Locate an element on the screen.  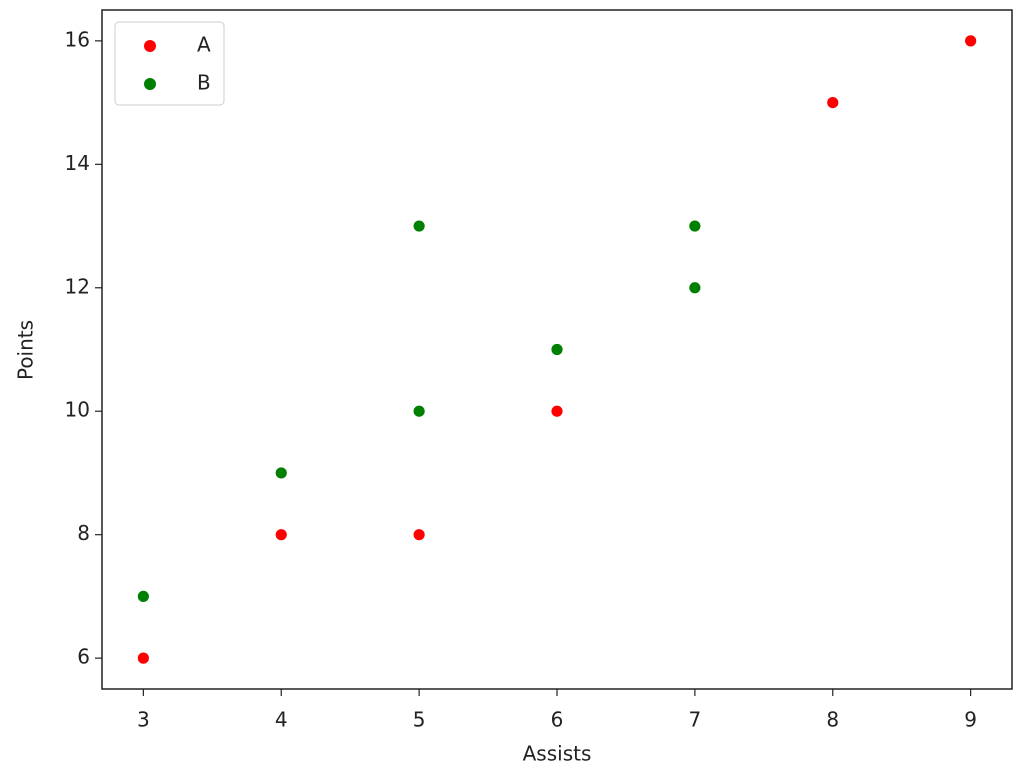
y-tick-label: 12 is located at coordinates (77, 286).